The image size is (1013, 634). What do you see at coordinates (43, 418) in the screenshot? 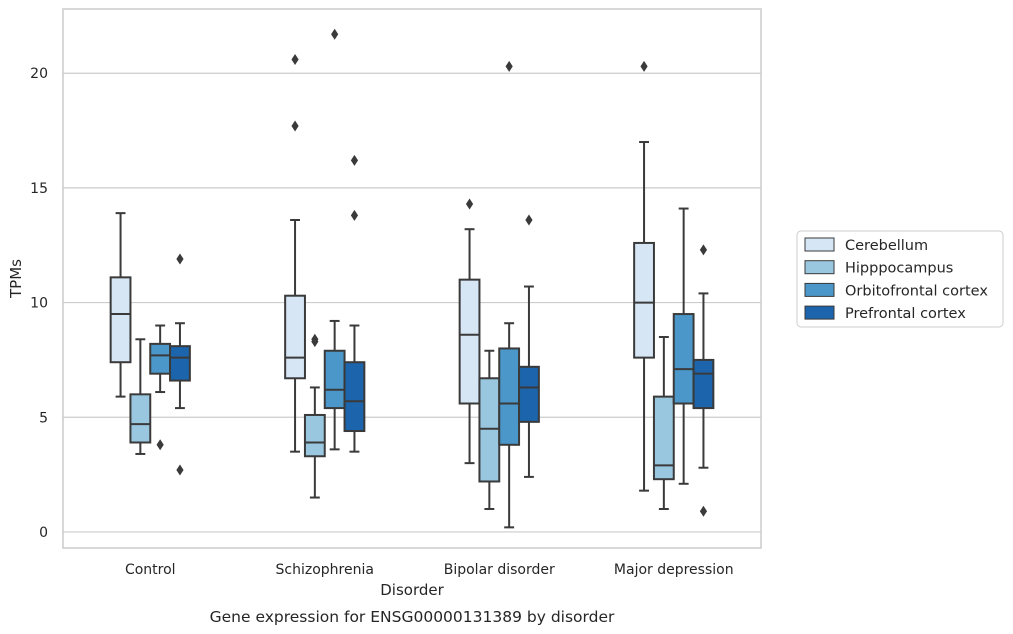
I see `y-tick-label: 5` at bounding box center [43, 418].